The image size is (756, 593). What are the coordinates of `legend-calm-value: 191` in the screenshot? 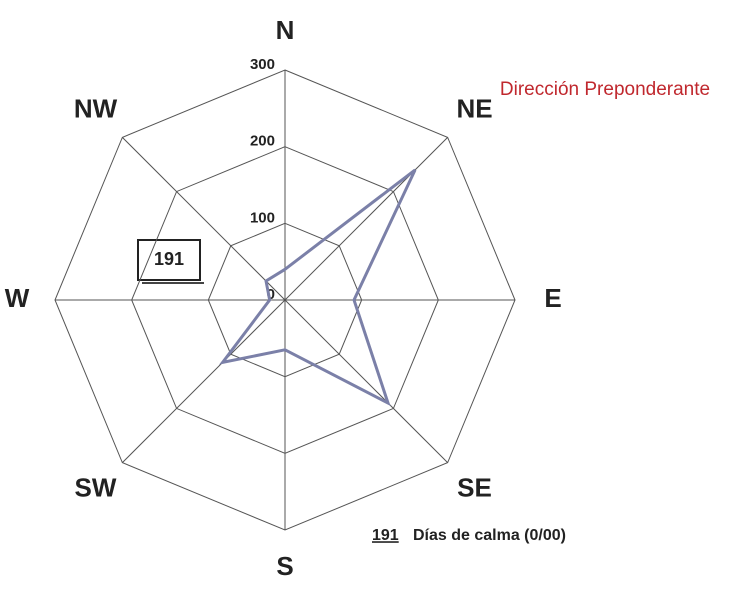 It's located at (385, 535).